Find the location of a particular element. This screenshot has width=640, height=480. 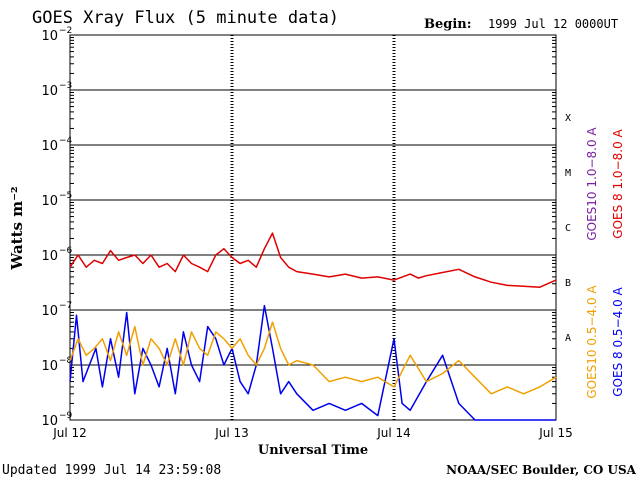

y-tick-exponent: −7 is located at coordinates (65, 306).